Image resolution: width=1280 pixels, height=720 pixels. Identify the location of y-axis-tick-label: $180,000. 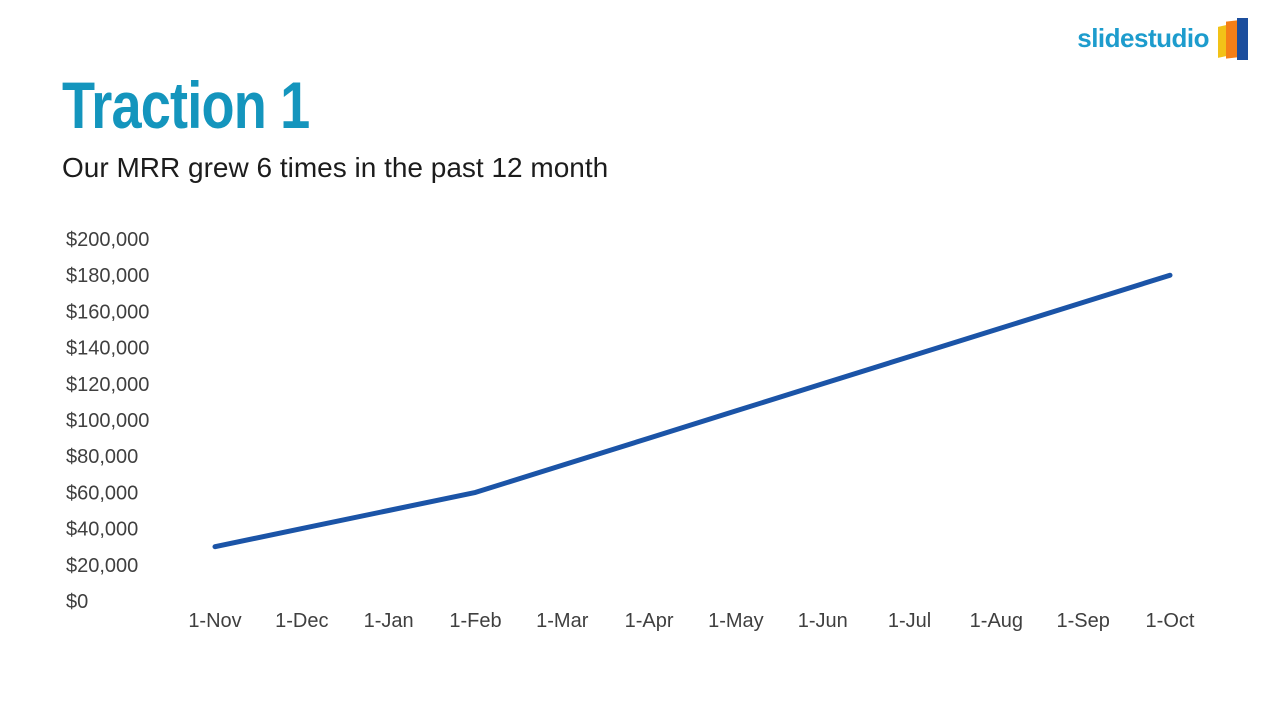
(107, 276).